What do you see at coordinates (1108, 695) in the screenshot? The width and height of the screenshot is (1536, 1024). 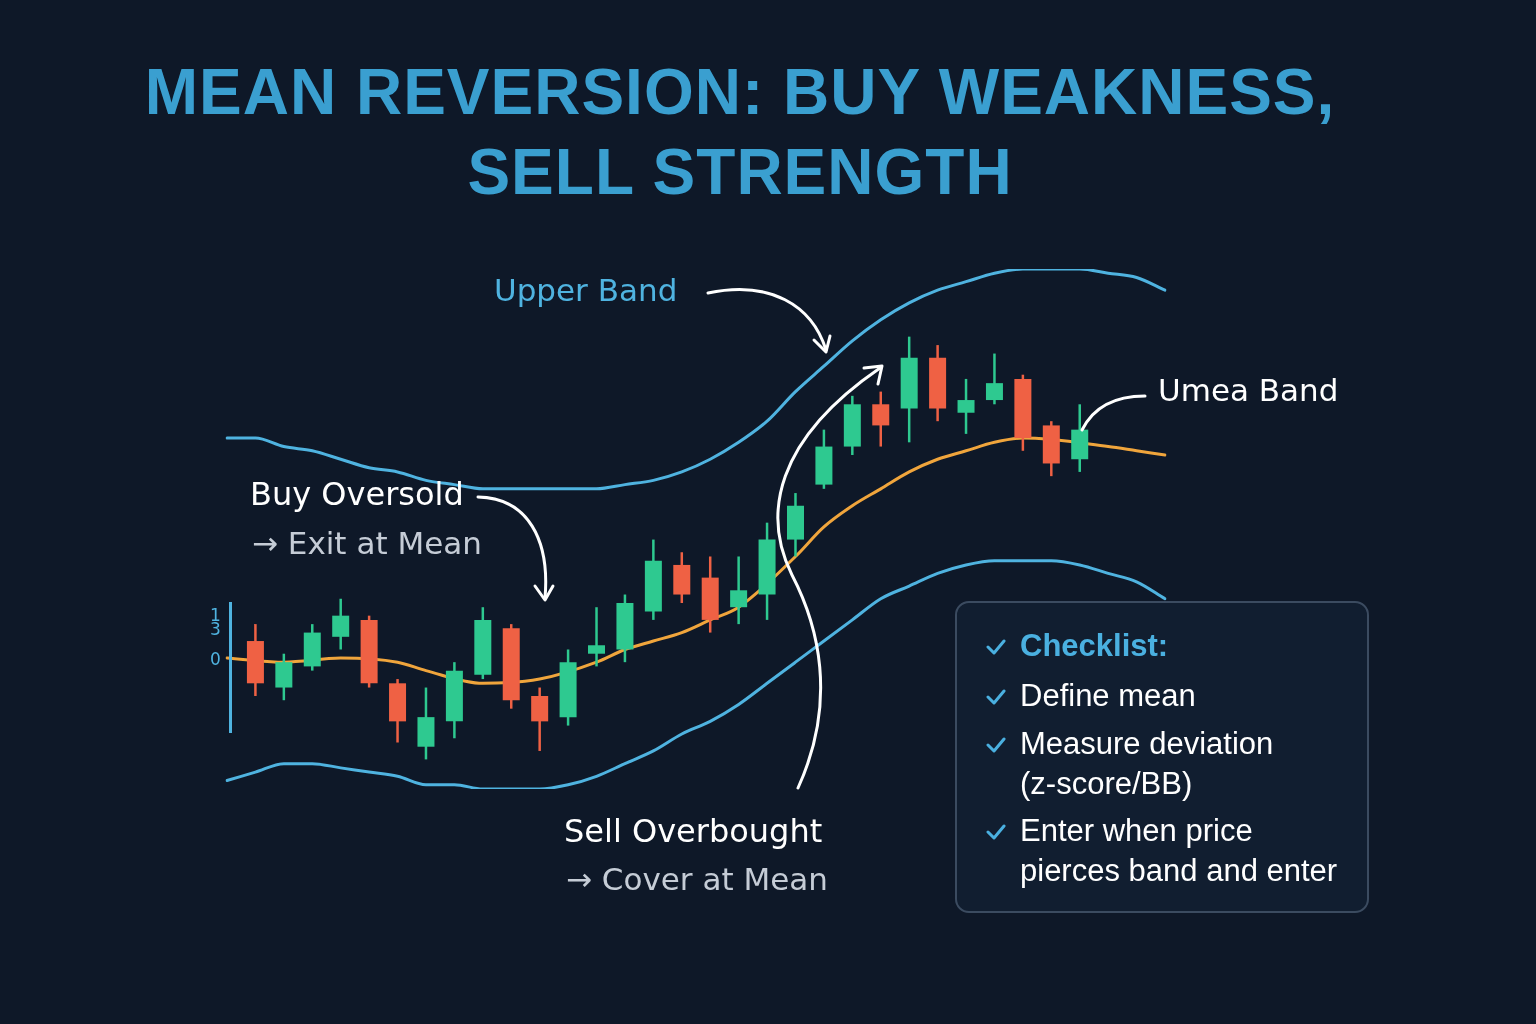 I see `annotation: Define mean` at bounding box center [1108, 695].